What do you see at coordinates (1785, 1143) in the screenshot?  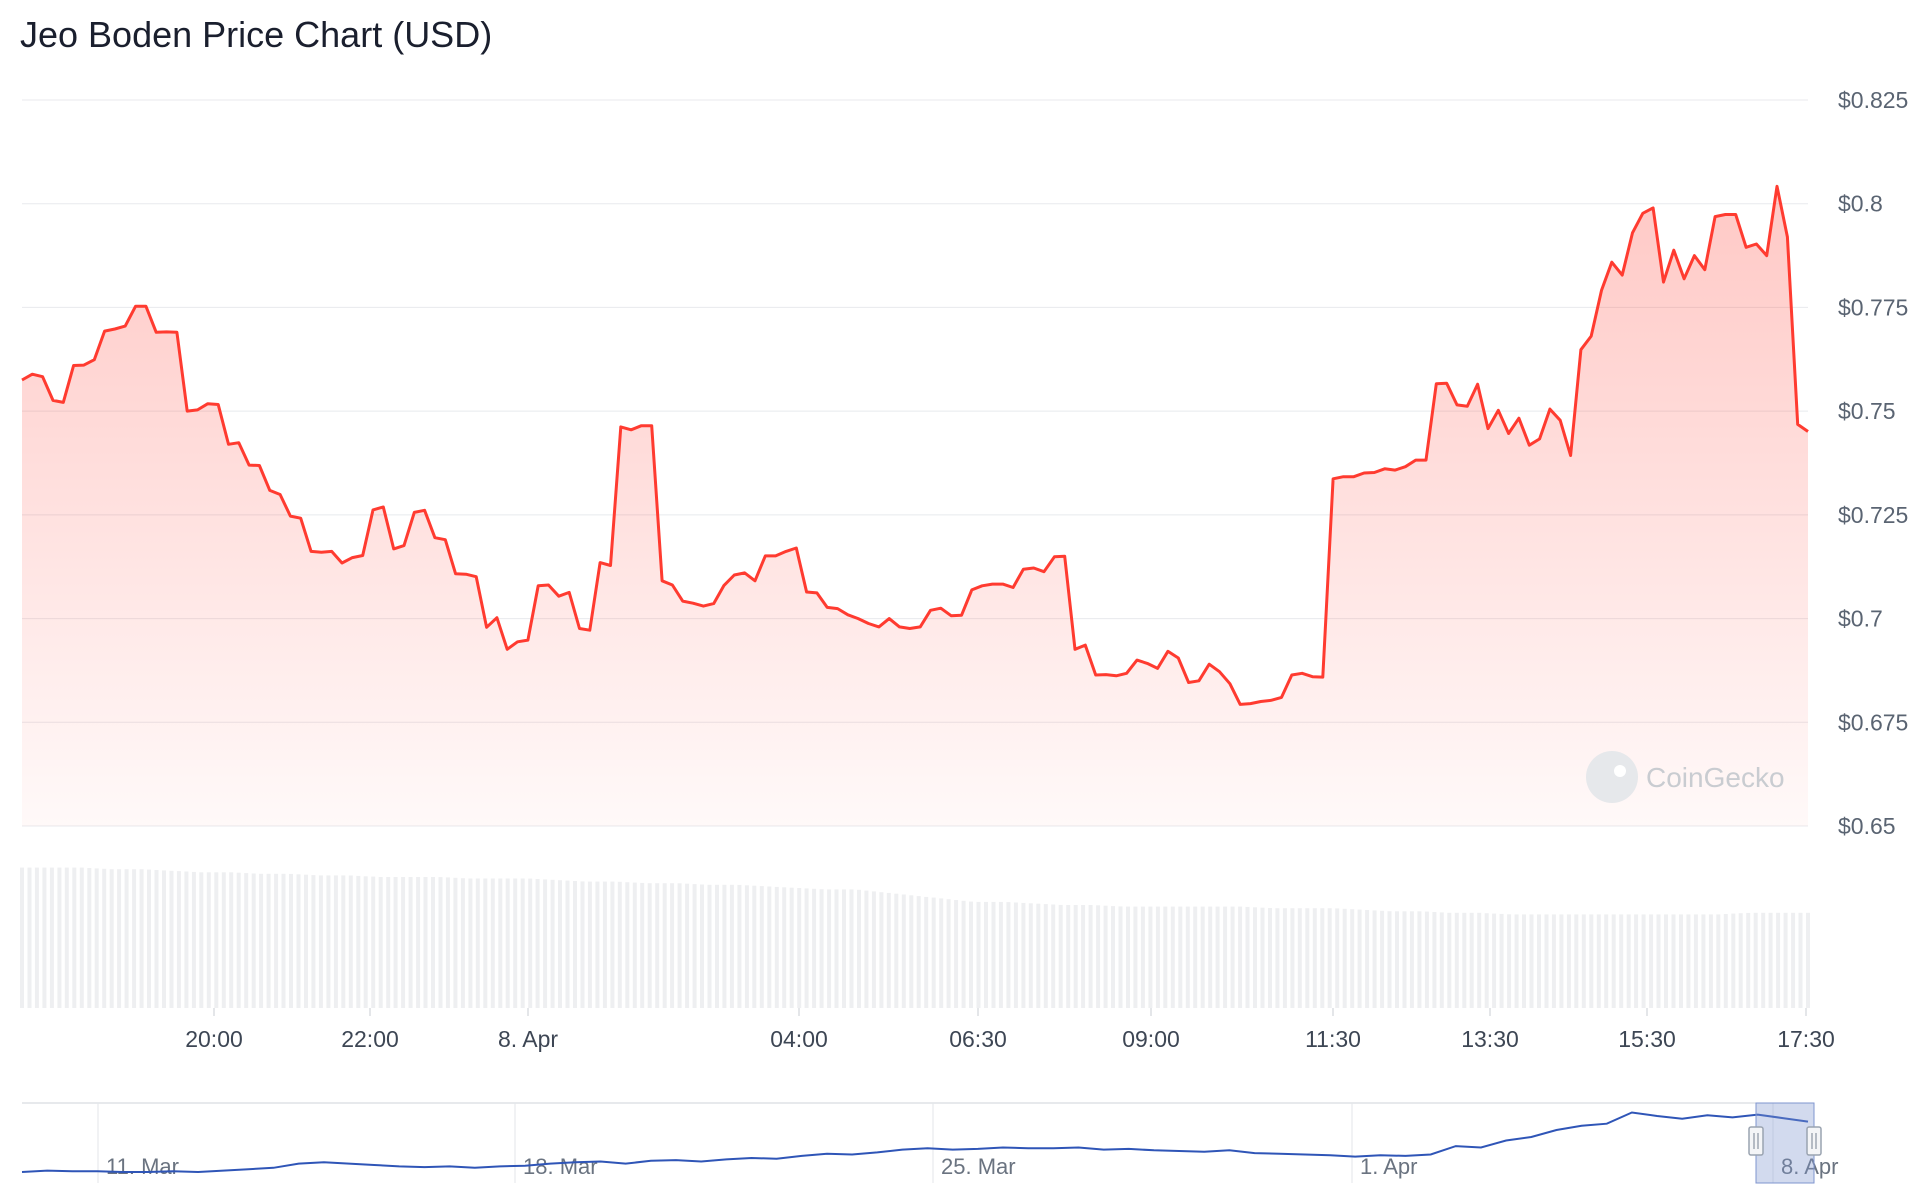 I see `navigator-selection` at bounding box center [1785, 1143].